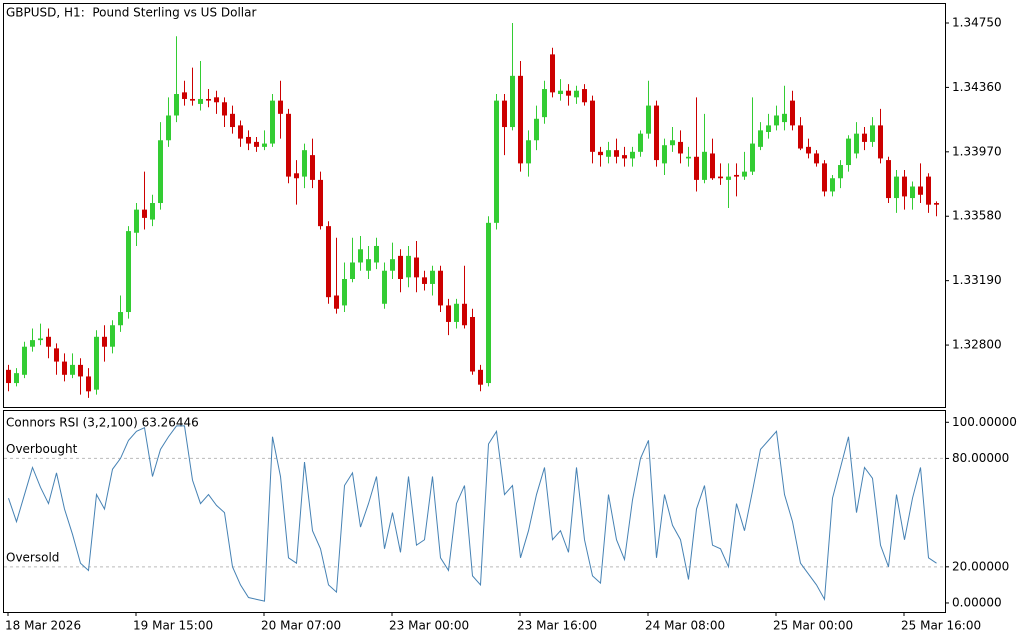 This screenshot has height=640, width=1024. I want to click on y-tick-label: 80.00000, so click(980, 458).